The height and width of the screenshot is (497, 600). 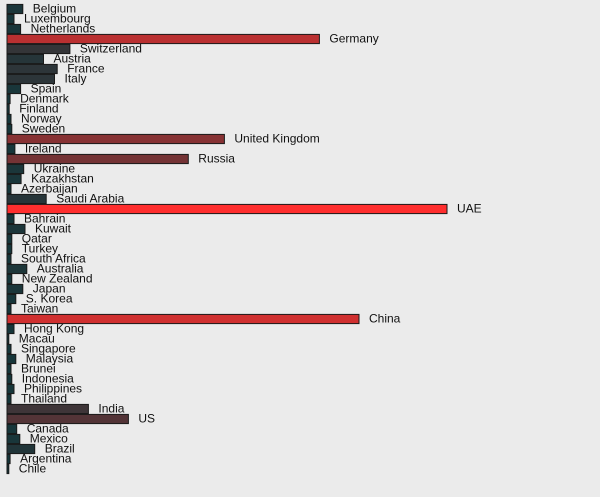 I want to click on bar-label-azerbaijan: Azerbaijan, so click(x=49, y=189).